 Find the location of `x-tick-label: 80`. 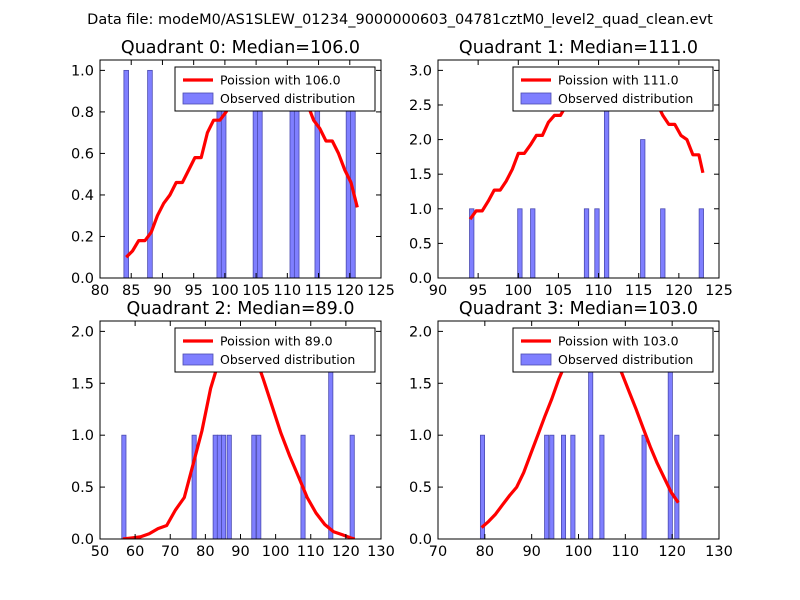

x-tick-label: 80 is located at coordinates (100, 291).